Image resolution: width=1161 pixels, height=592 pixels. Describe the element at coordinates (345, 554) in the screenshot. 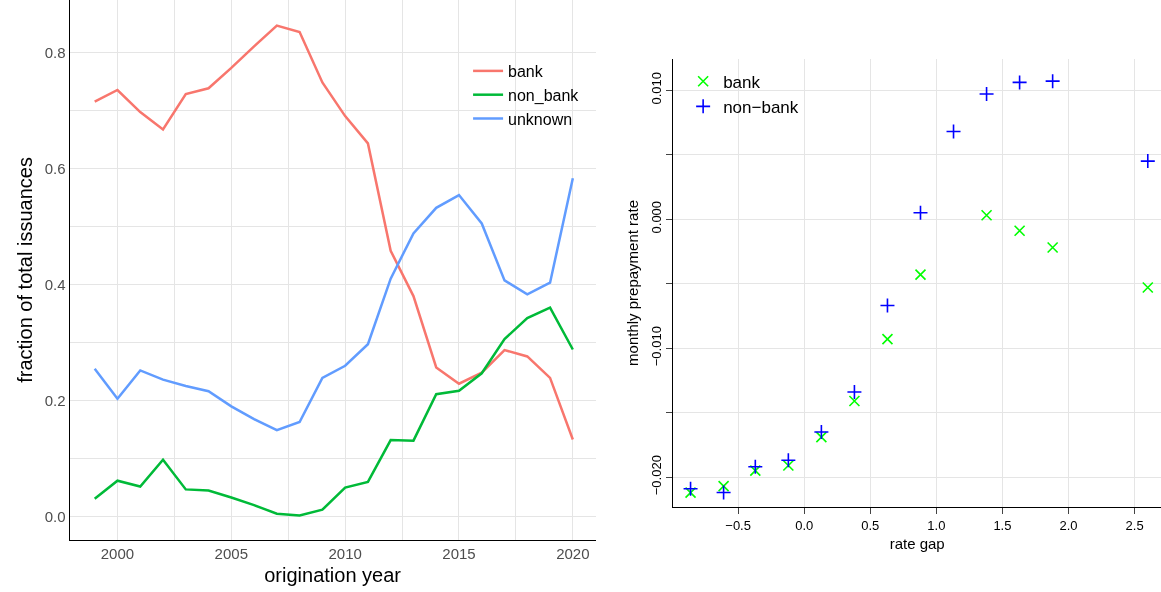

I see `x-tick-label: 2010` at that location.